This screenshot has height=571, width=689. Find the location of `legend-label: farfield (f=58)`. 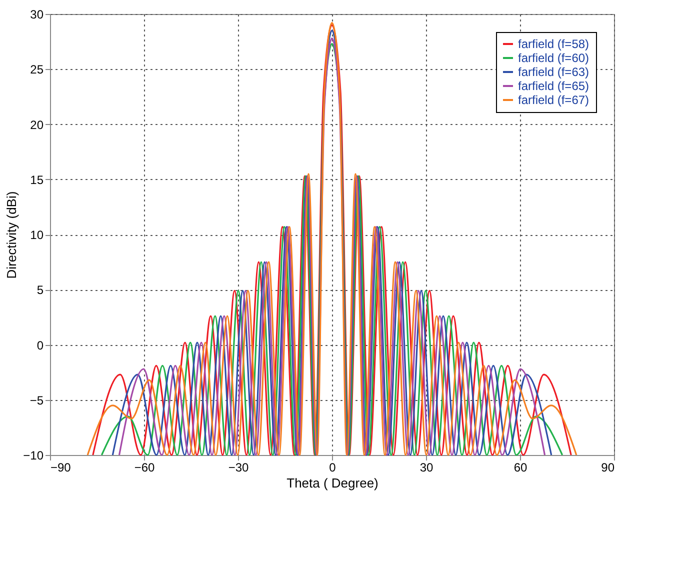

legend-label: farfield (f=58) is located at coordinates (554, 44).